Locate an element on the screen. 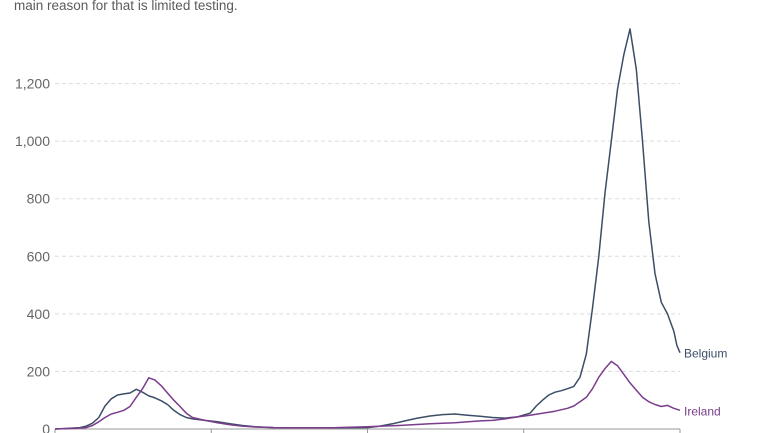 This screenshot has height=433, width=770. series-labels: Belgium Ireland is located at coordinates (705, 383).